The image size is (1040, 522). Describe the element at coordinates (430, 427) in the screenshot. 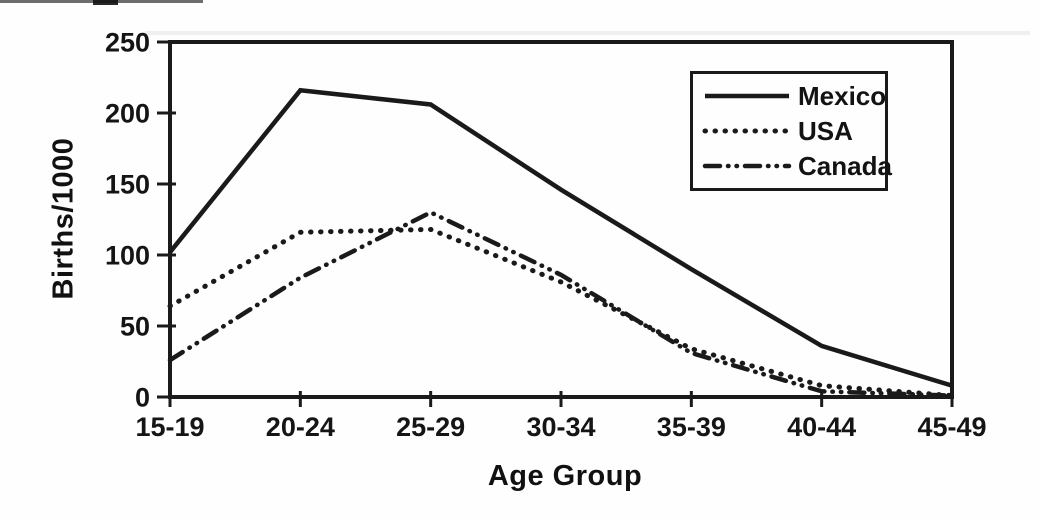

I see `x-tick-label: 25-29` at that location.